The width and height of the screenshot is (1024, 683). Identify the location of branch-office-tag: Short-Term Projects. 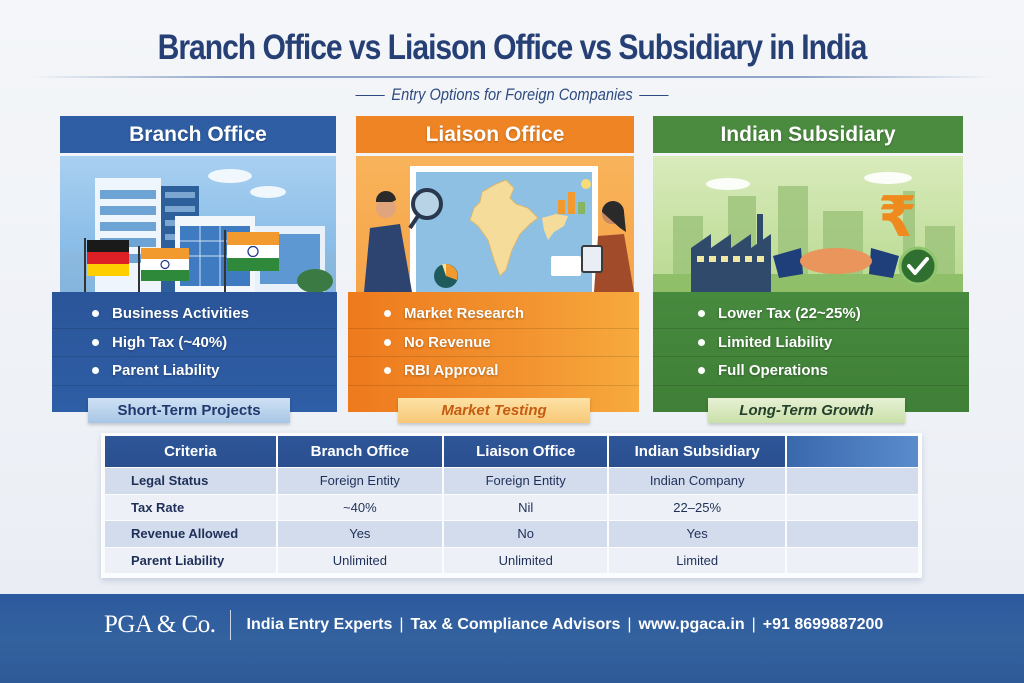
(189, 410).